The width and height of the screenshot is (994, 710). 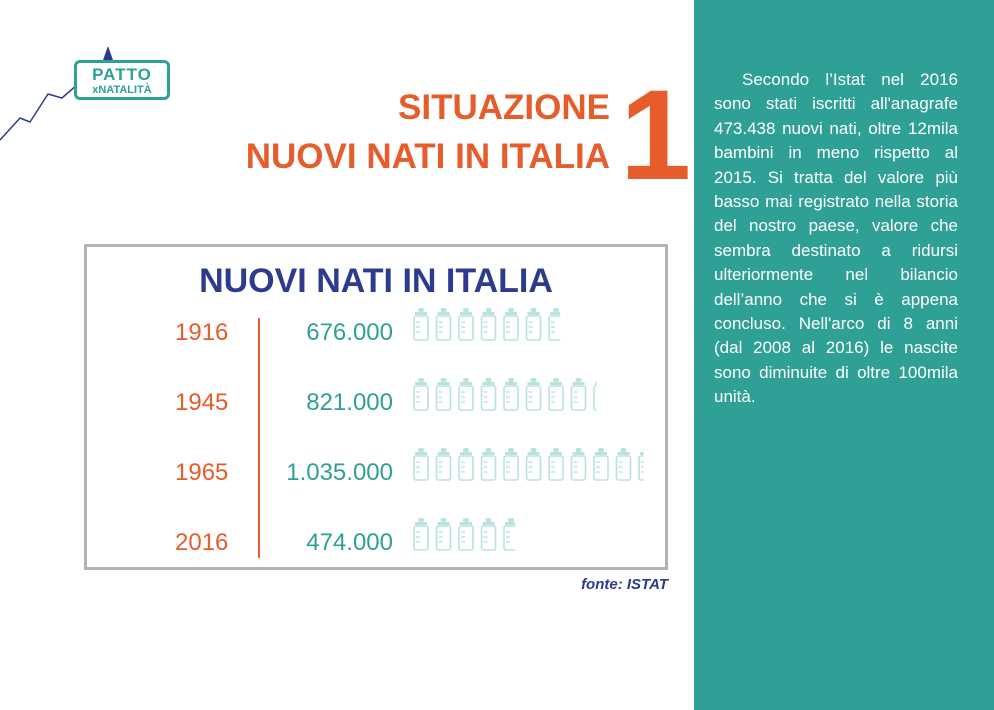 What do you see at coordinates (108, 53) in the screenshot?
I see `arrow-head` at bounding box center [108, 53].